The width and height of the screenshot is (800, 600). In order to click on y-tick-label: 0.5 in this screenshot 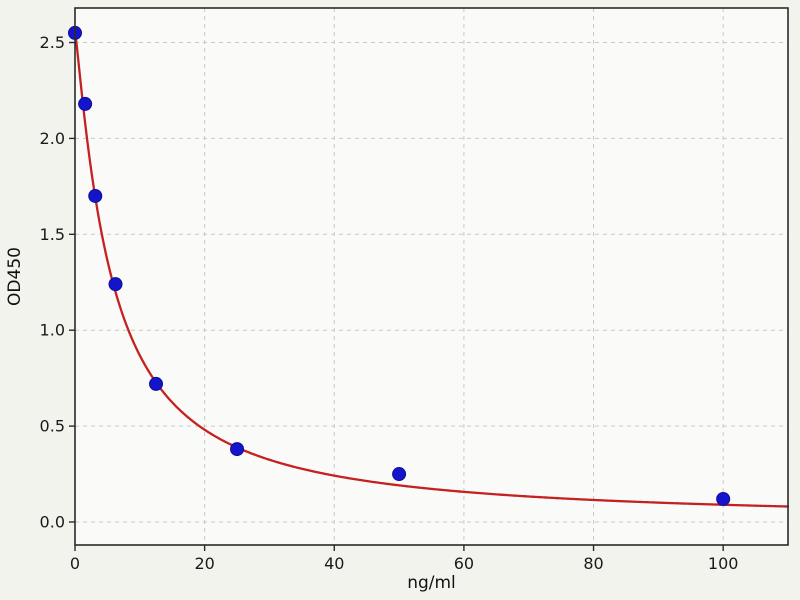, I will do `click(52, 426)`.